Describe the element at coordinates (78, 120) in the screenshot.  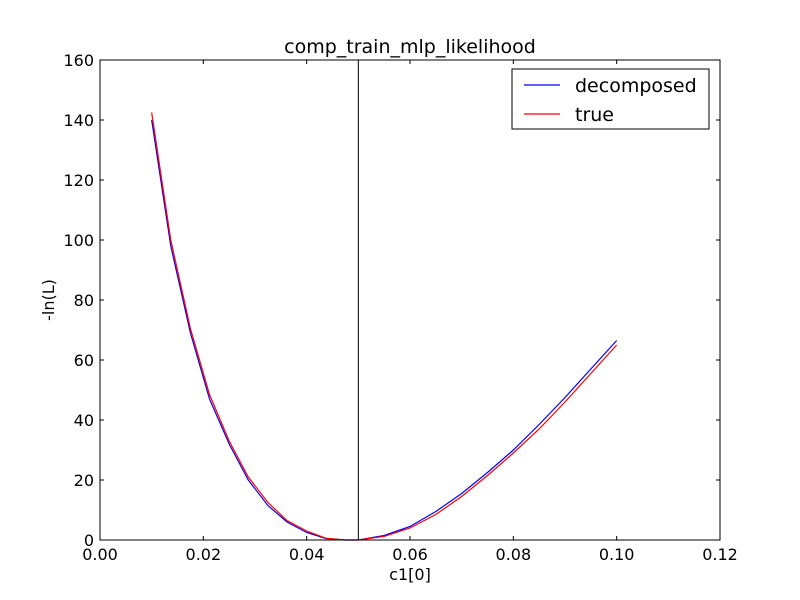
I see `y-tick-label: 140` at that location.